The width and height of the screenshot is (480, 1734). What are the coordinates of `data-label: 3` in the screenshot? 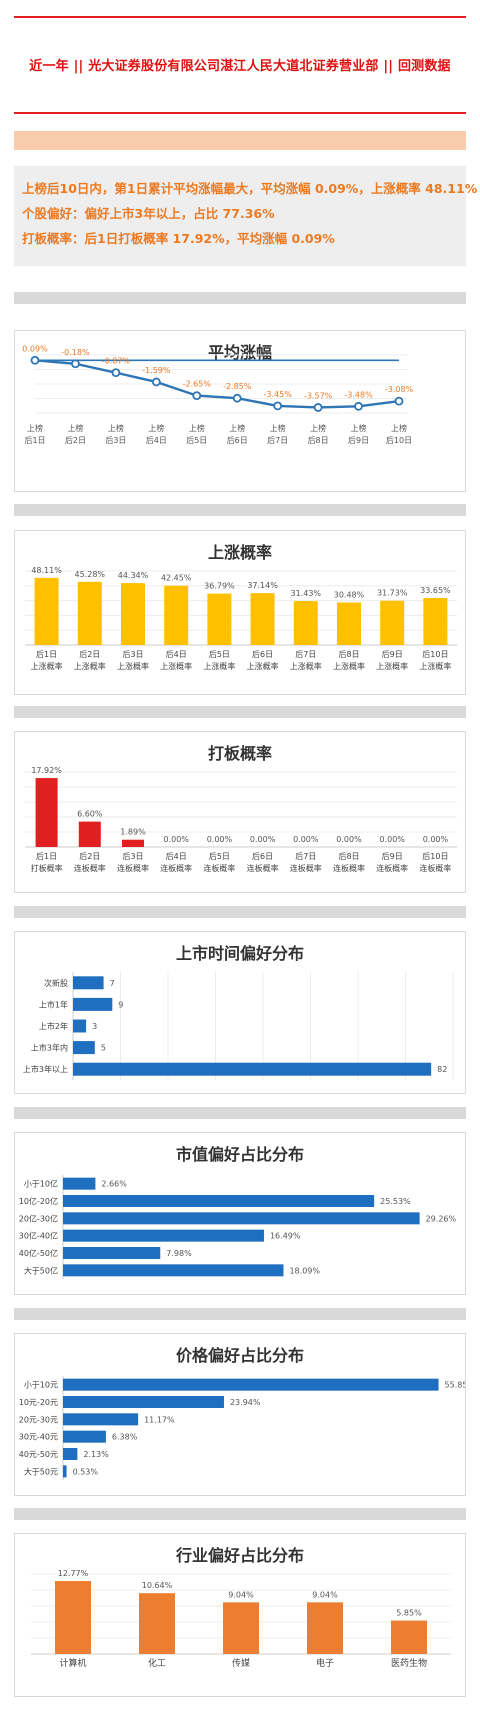 It's located at (94, 1026).